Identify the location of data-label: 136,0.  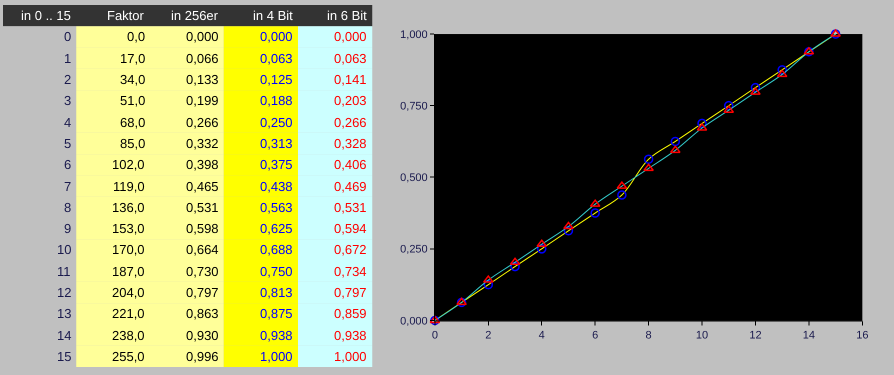
(128, 207).